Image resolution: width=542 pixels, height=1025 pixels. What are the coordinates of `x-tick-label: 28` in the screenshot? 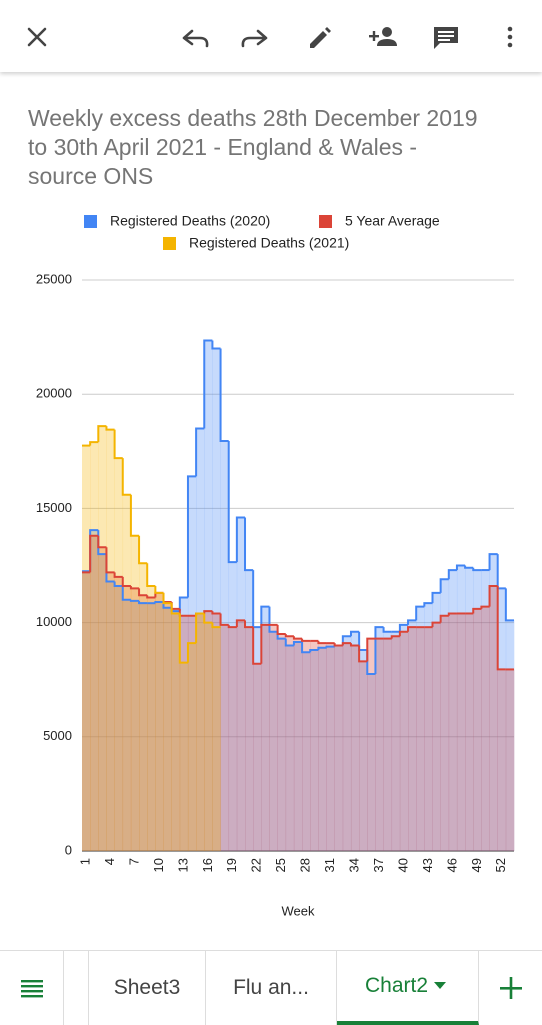 It's located at (305, 865).